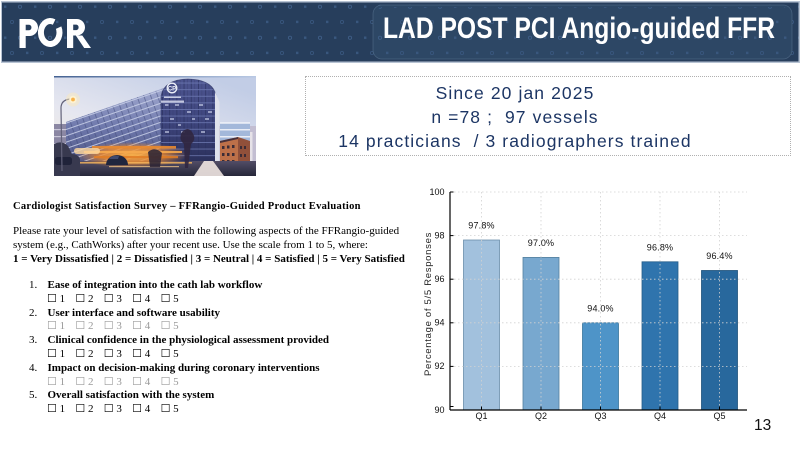 This screenshot has height=450, width=800. Describe the element at coordinates (439, 323) in the screenshot. I see `svg-text: 94` at that location.